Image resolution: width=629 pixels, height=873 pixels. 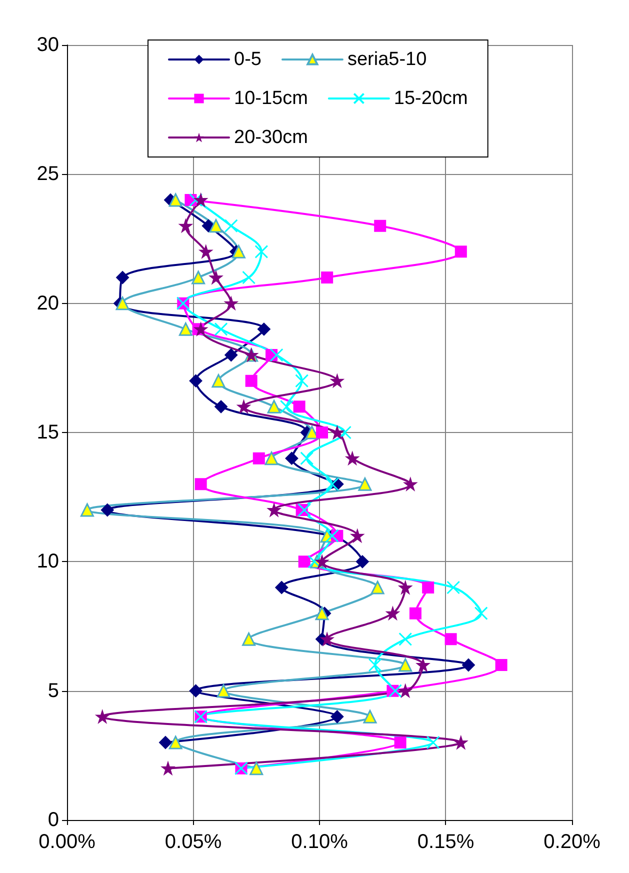 What do you see at coordinates (53, 820) in the screenshot?
I see `y-tick-label: 0` at bounding box center [53, 820].